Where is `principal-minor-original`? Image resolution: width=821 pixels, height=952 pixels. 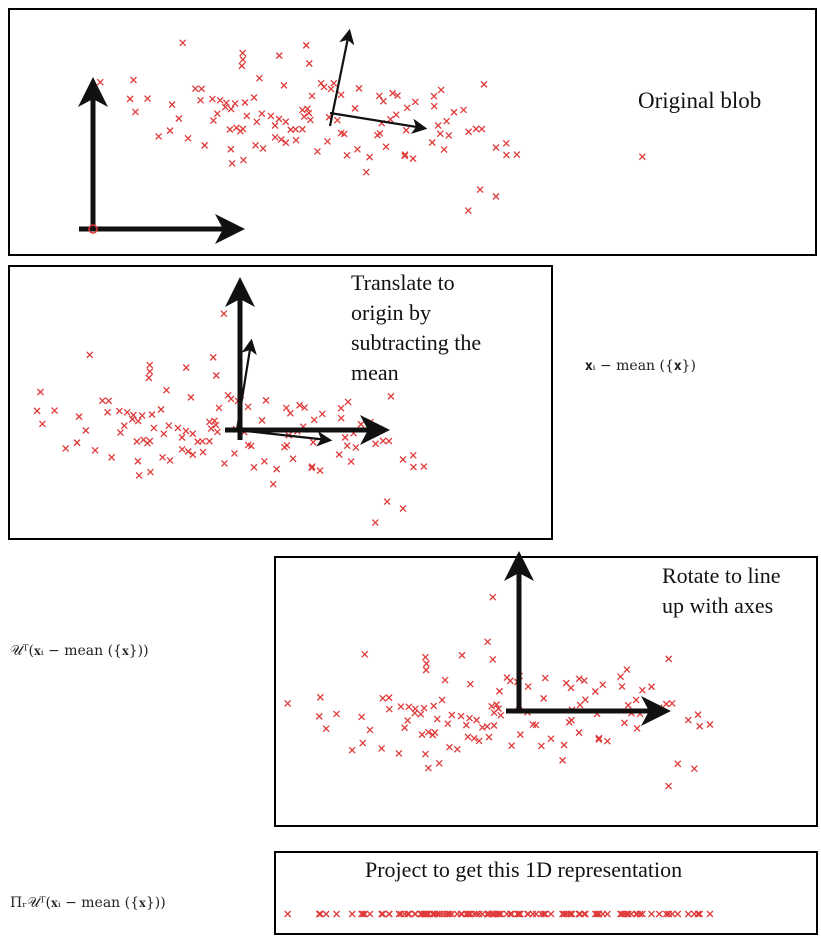 principal-minor-original is located at coordinates (341, 77).